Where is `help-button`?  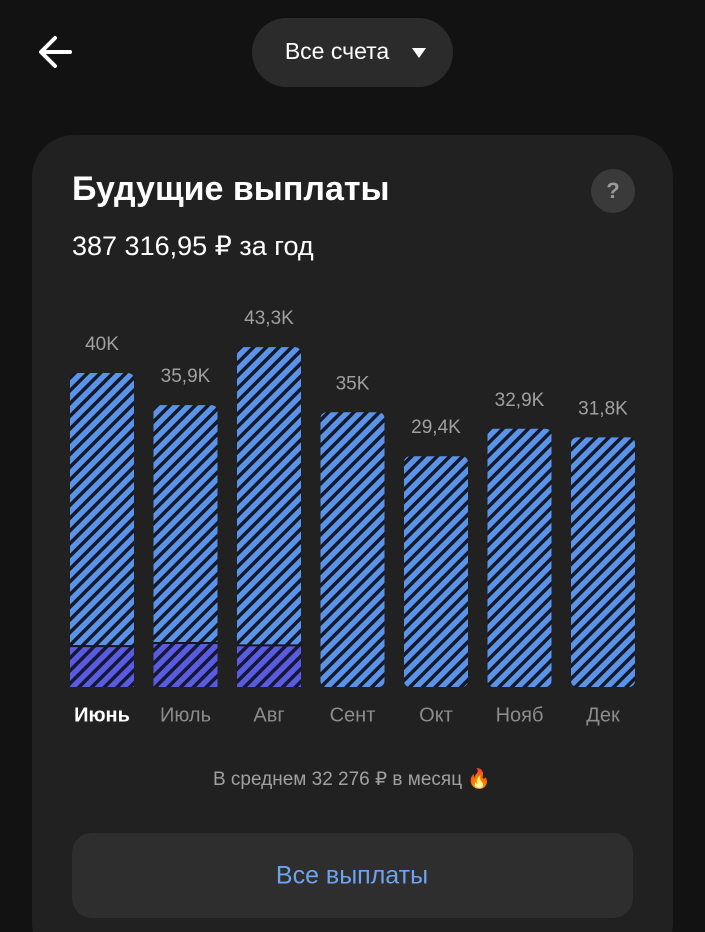 help-button is located at coordinates (613, 191).